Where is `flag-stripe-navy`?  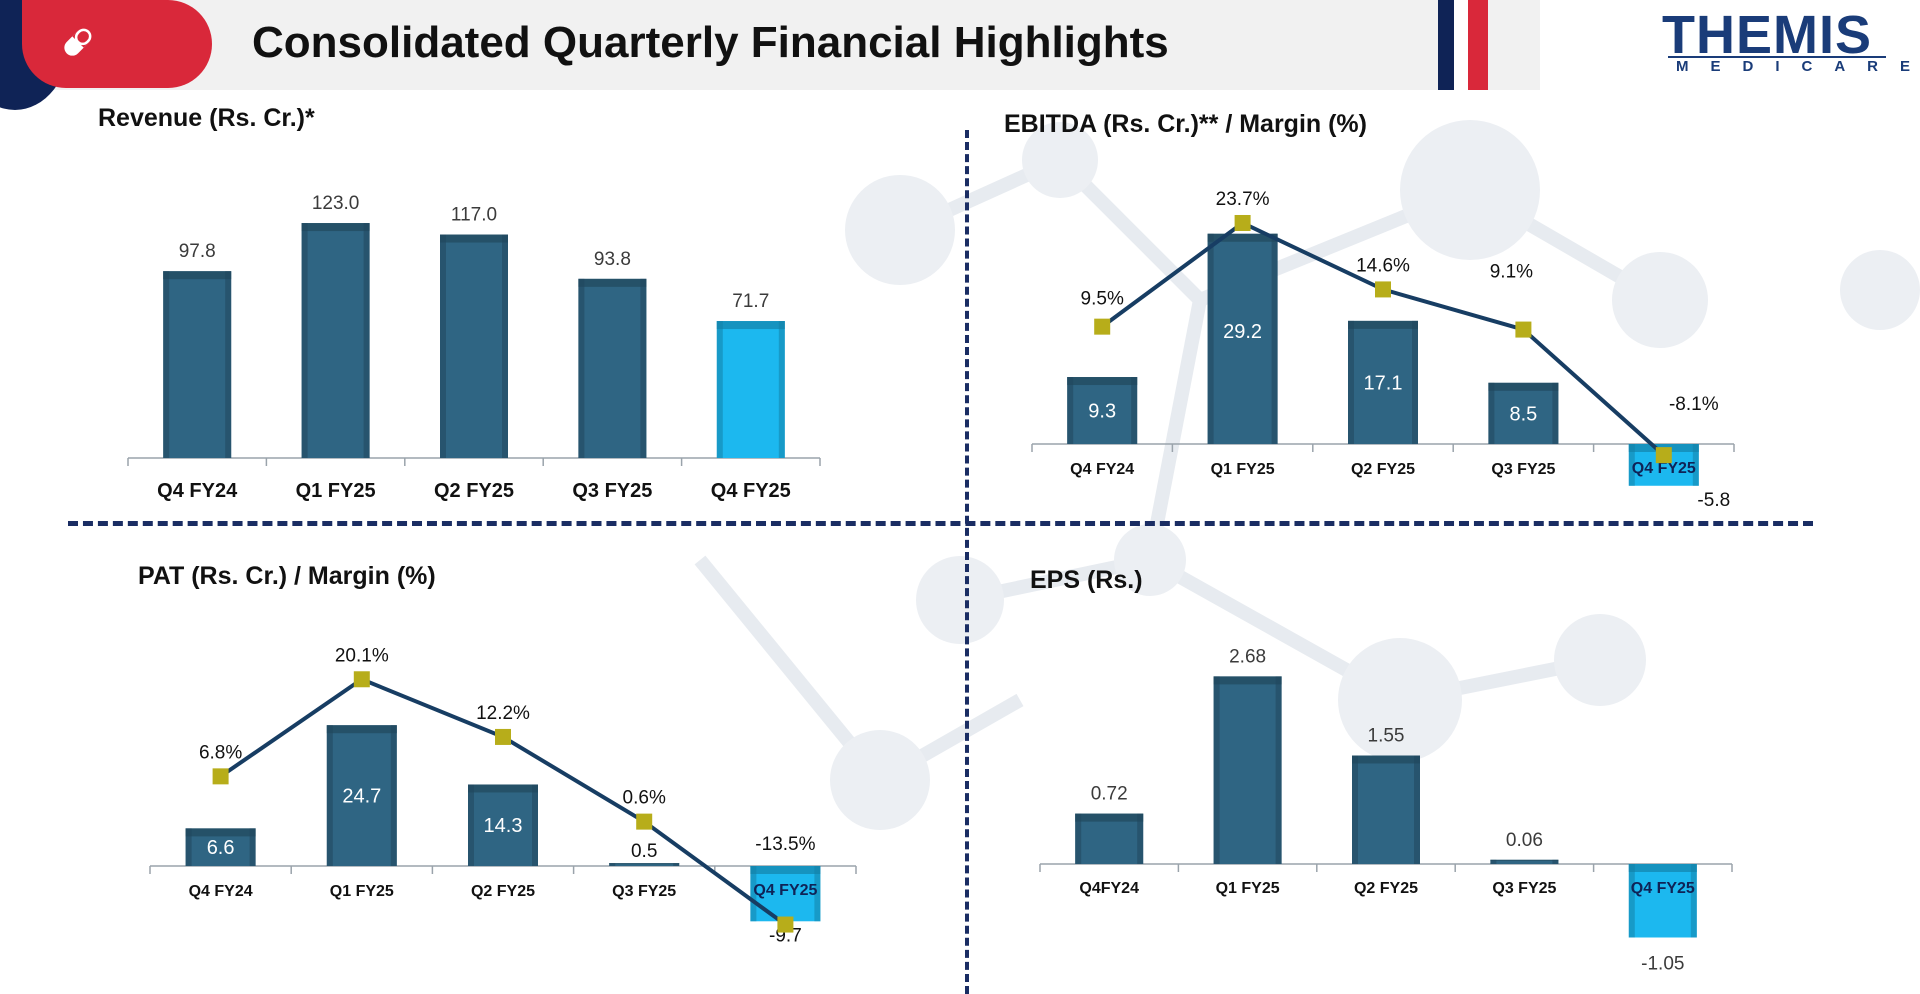 flag-stripe-navy is located at coordinates (1446, 45).